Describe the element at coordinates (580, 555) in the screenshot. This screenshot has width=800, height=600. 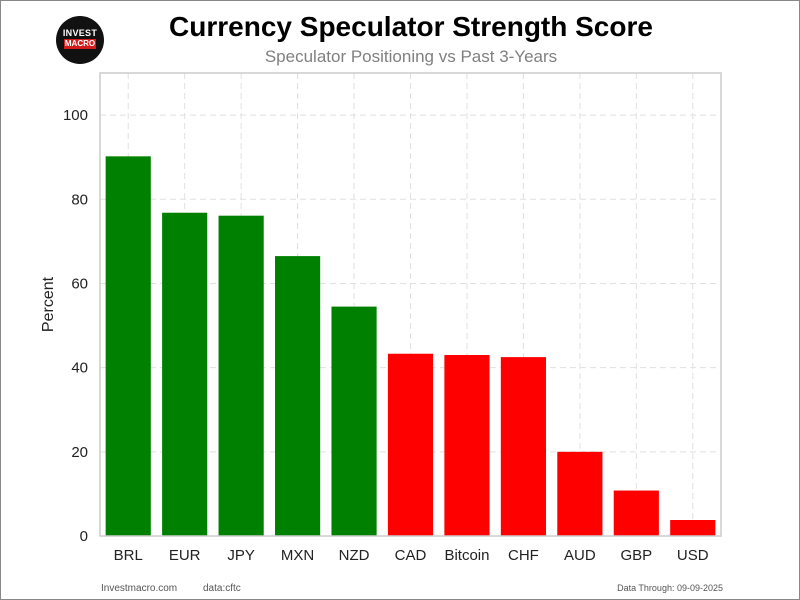
I see `x-tick-label-aud: AUD` at that location.